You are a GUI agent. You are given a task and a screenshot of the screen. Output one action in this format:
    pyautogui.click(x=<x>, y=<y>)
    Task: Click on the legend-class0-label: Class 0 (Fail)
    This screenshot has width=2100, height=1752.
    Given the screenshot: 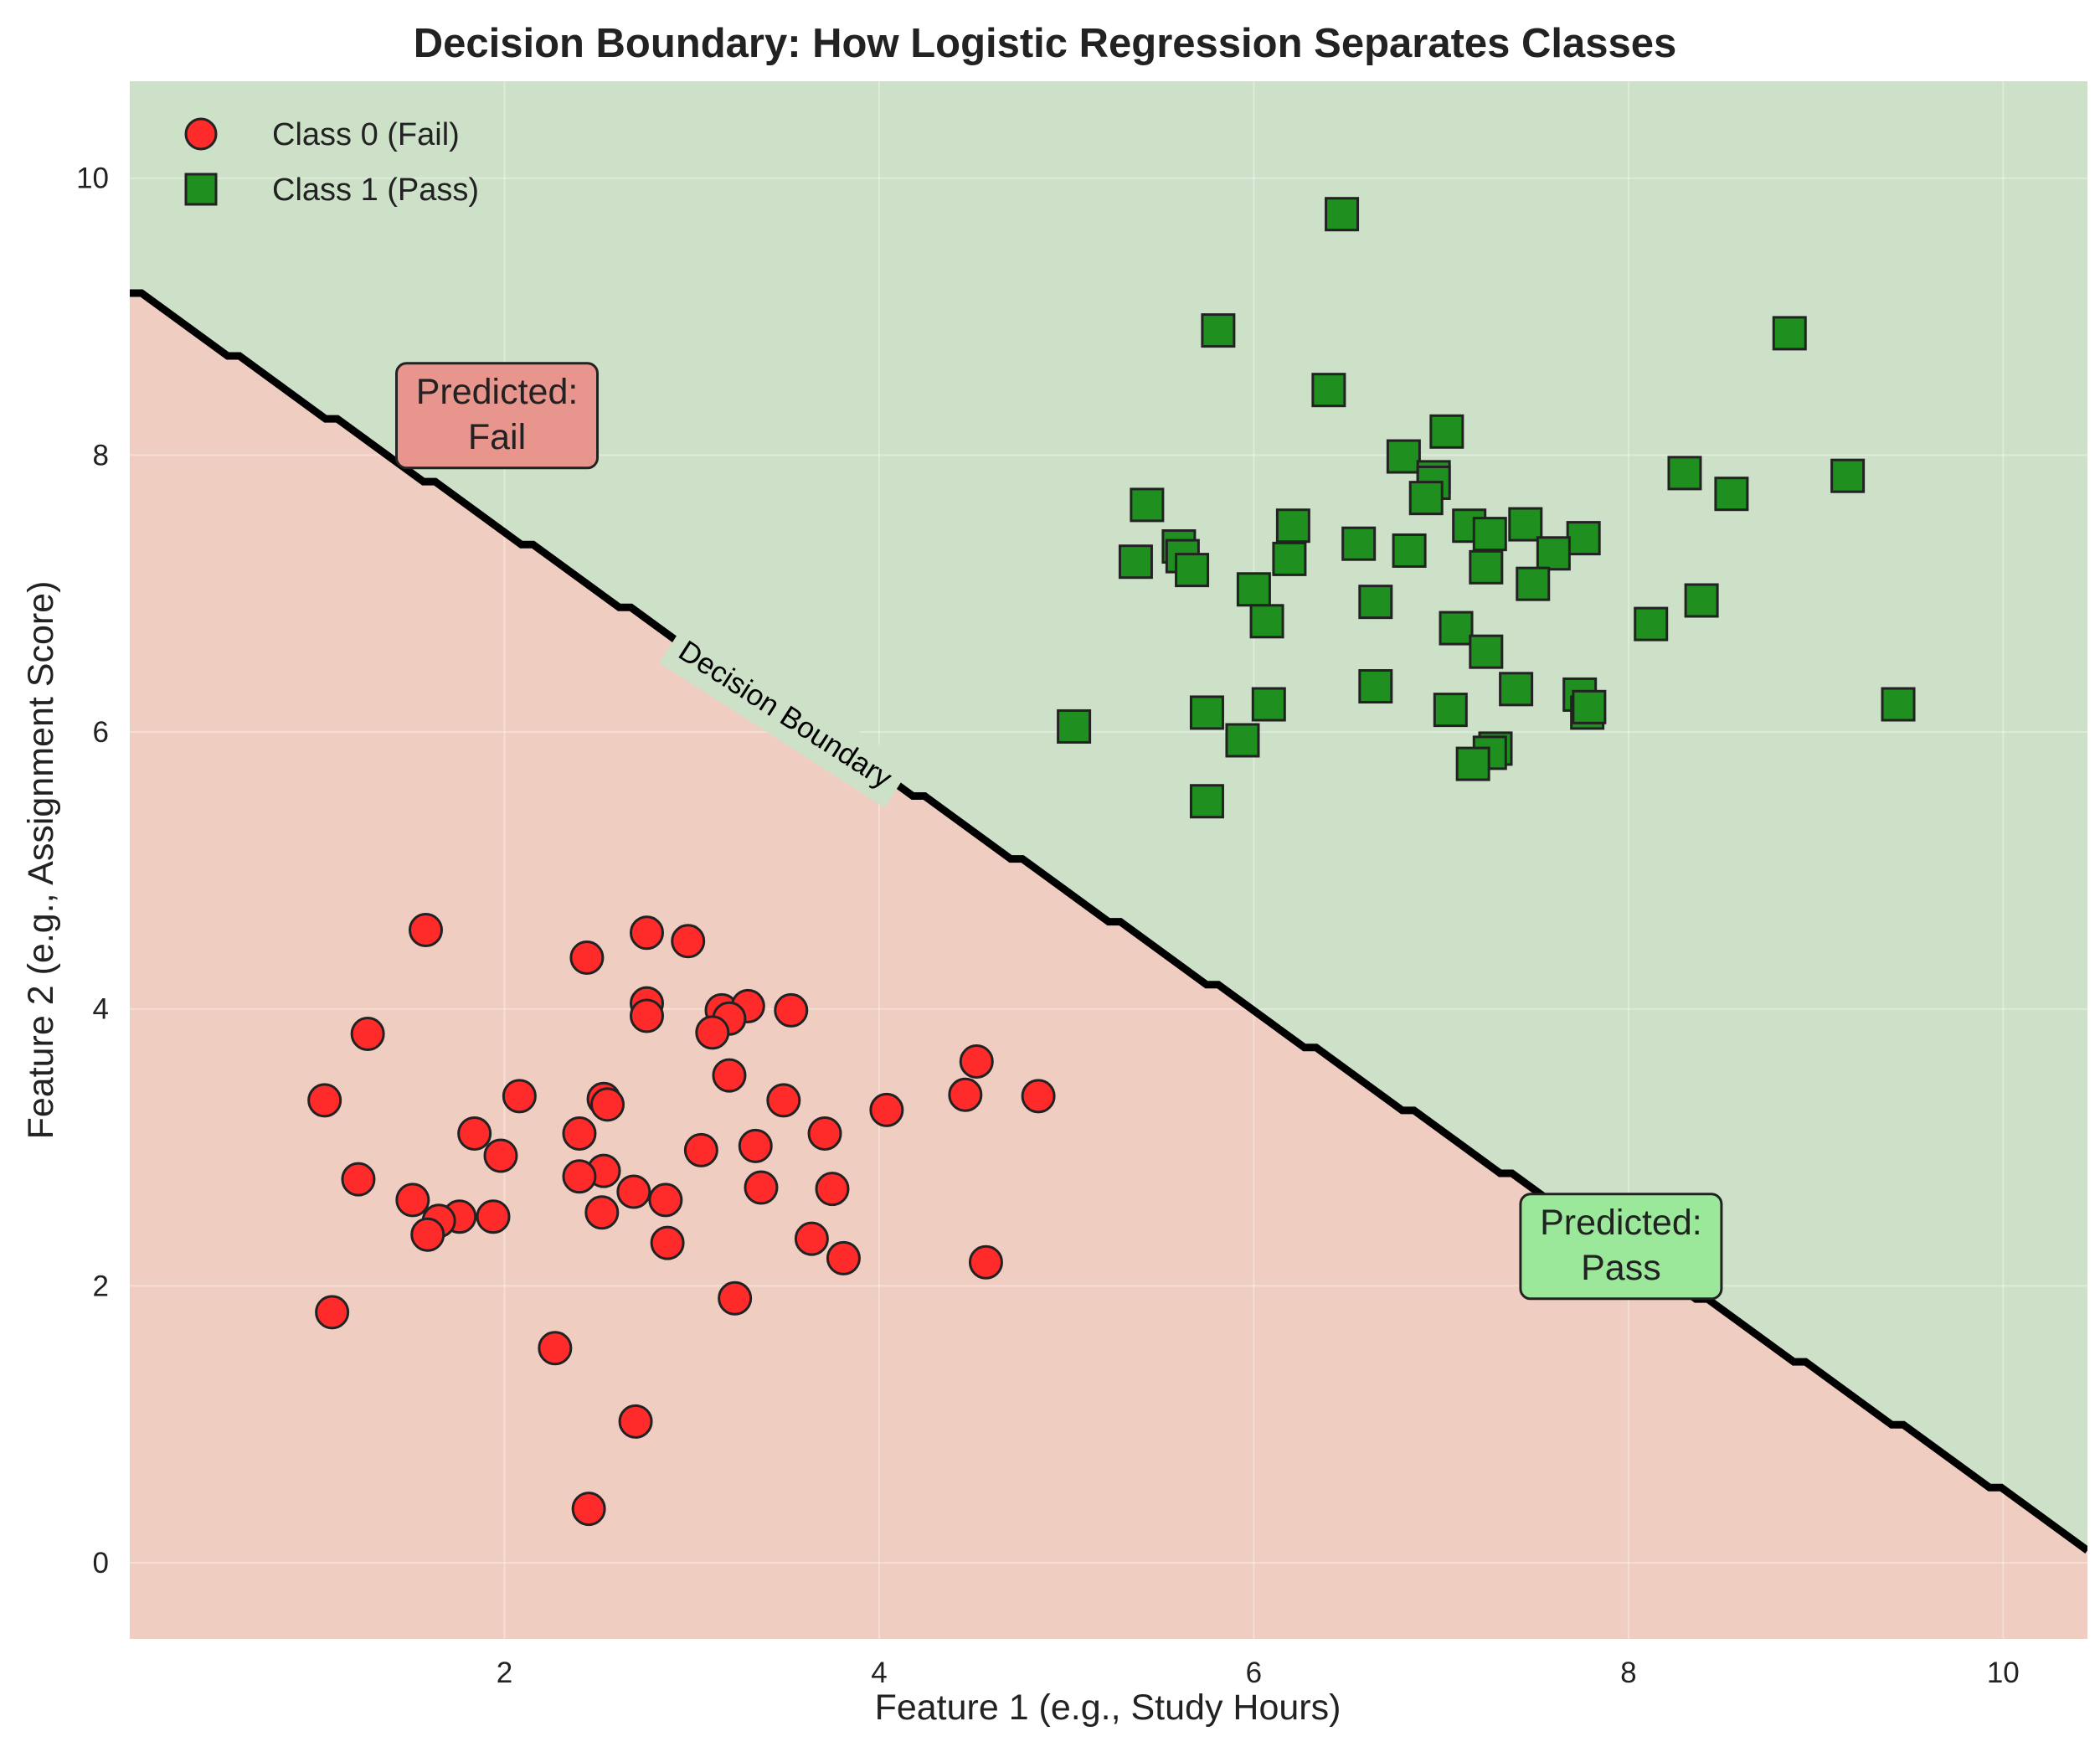 What is the action you would take?
    pyautogui.click(x=366, y=134)
    